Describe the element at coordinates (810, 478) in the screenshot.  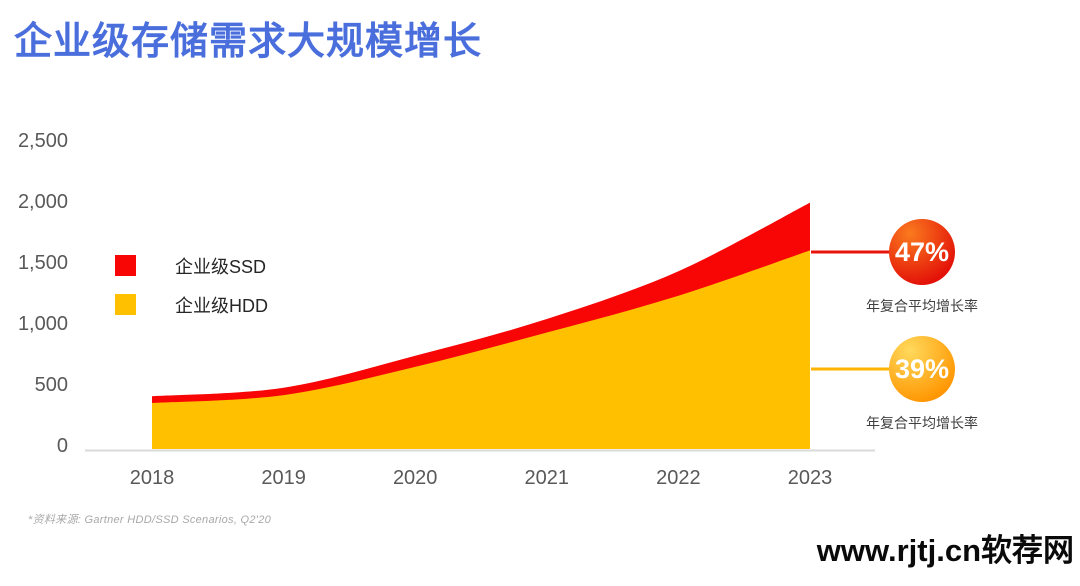
I see `x-tick-label: 2023` at that location.